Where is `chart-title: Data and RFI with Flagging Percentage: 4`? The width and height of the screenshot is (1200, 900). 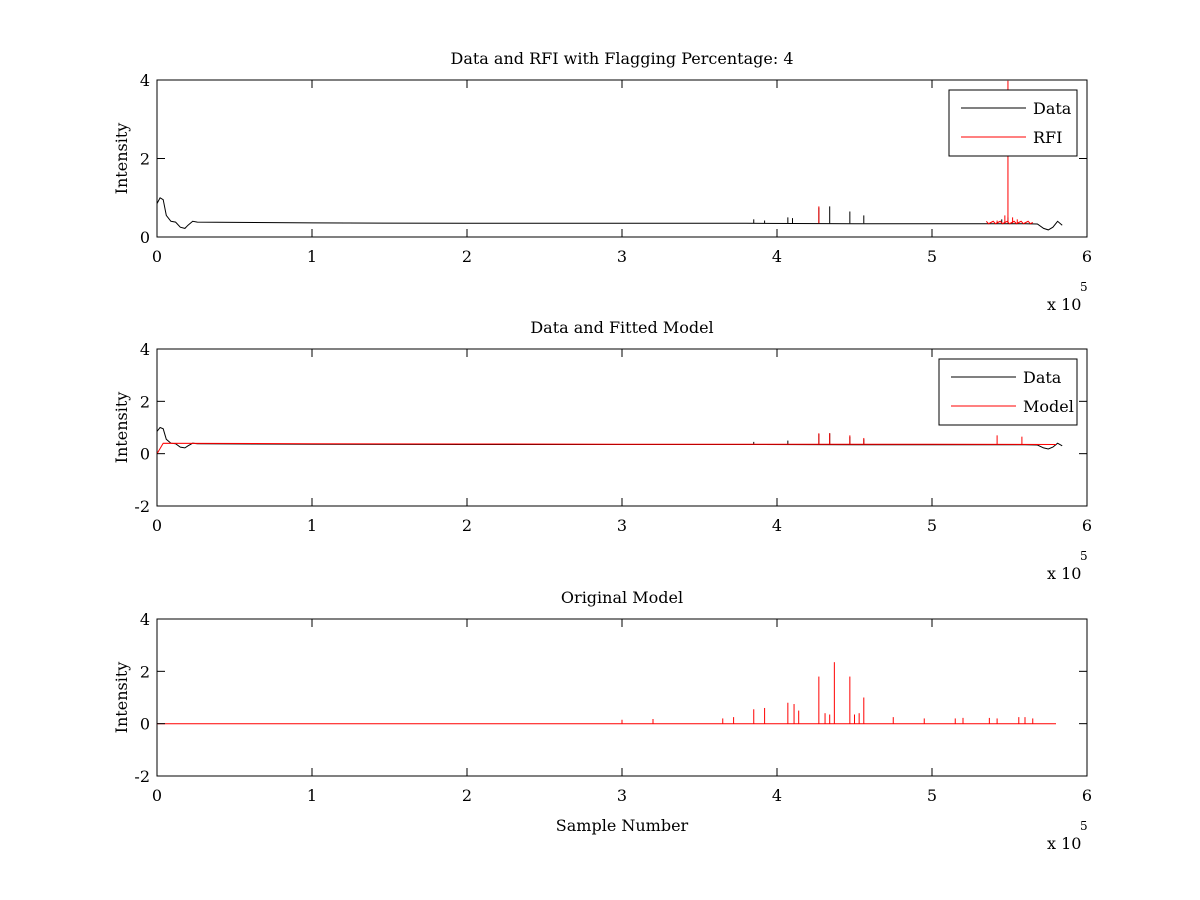 chart-title: Data and RFI with Flagging Percentage: 4 is located at coordinates (621, 58).